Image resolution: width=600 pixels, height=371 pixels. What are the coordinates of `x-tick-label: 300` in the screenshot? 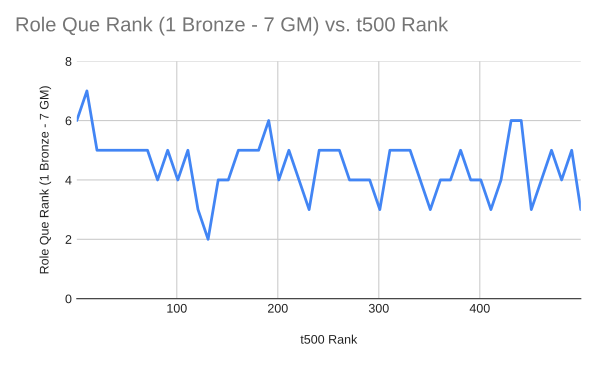 It's located at (378, 308).